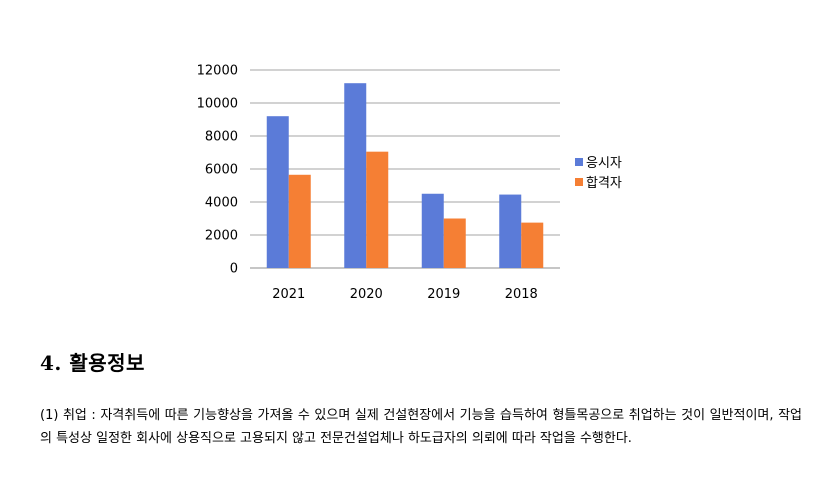  What do you see at coordinates (221, 203) in the screenshot?
I see `y-tick-label: 4000` at bounding box center [221, 203].